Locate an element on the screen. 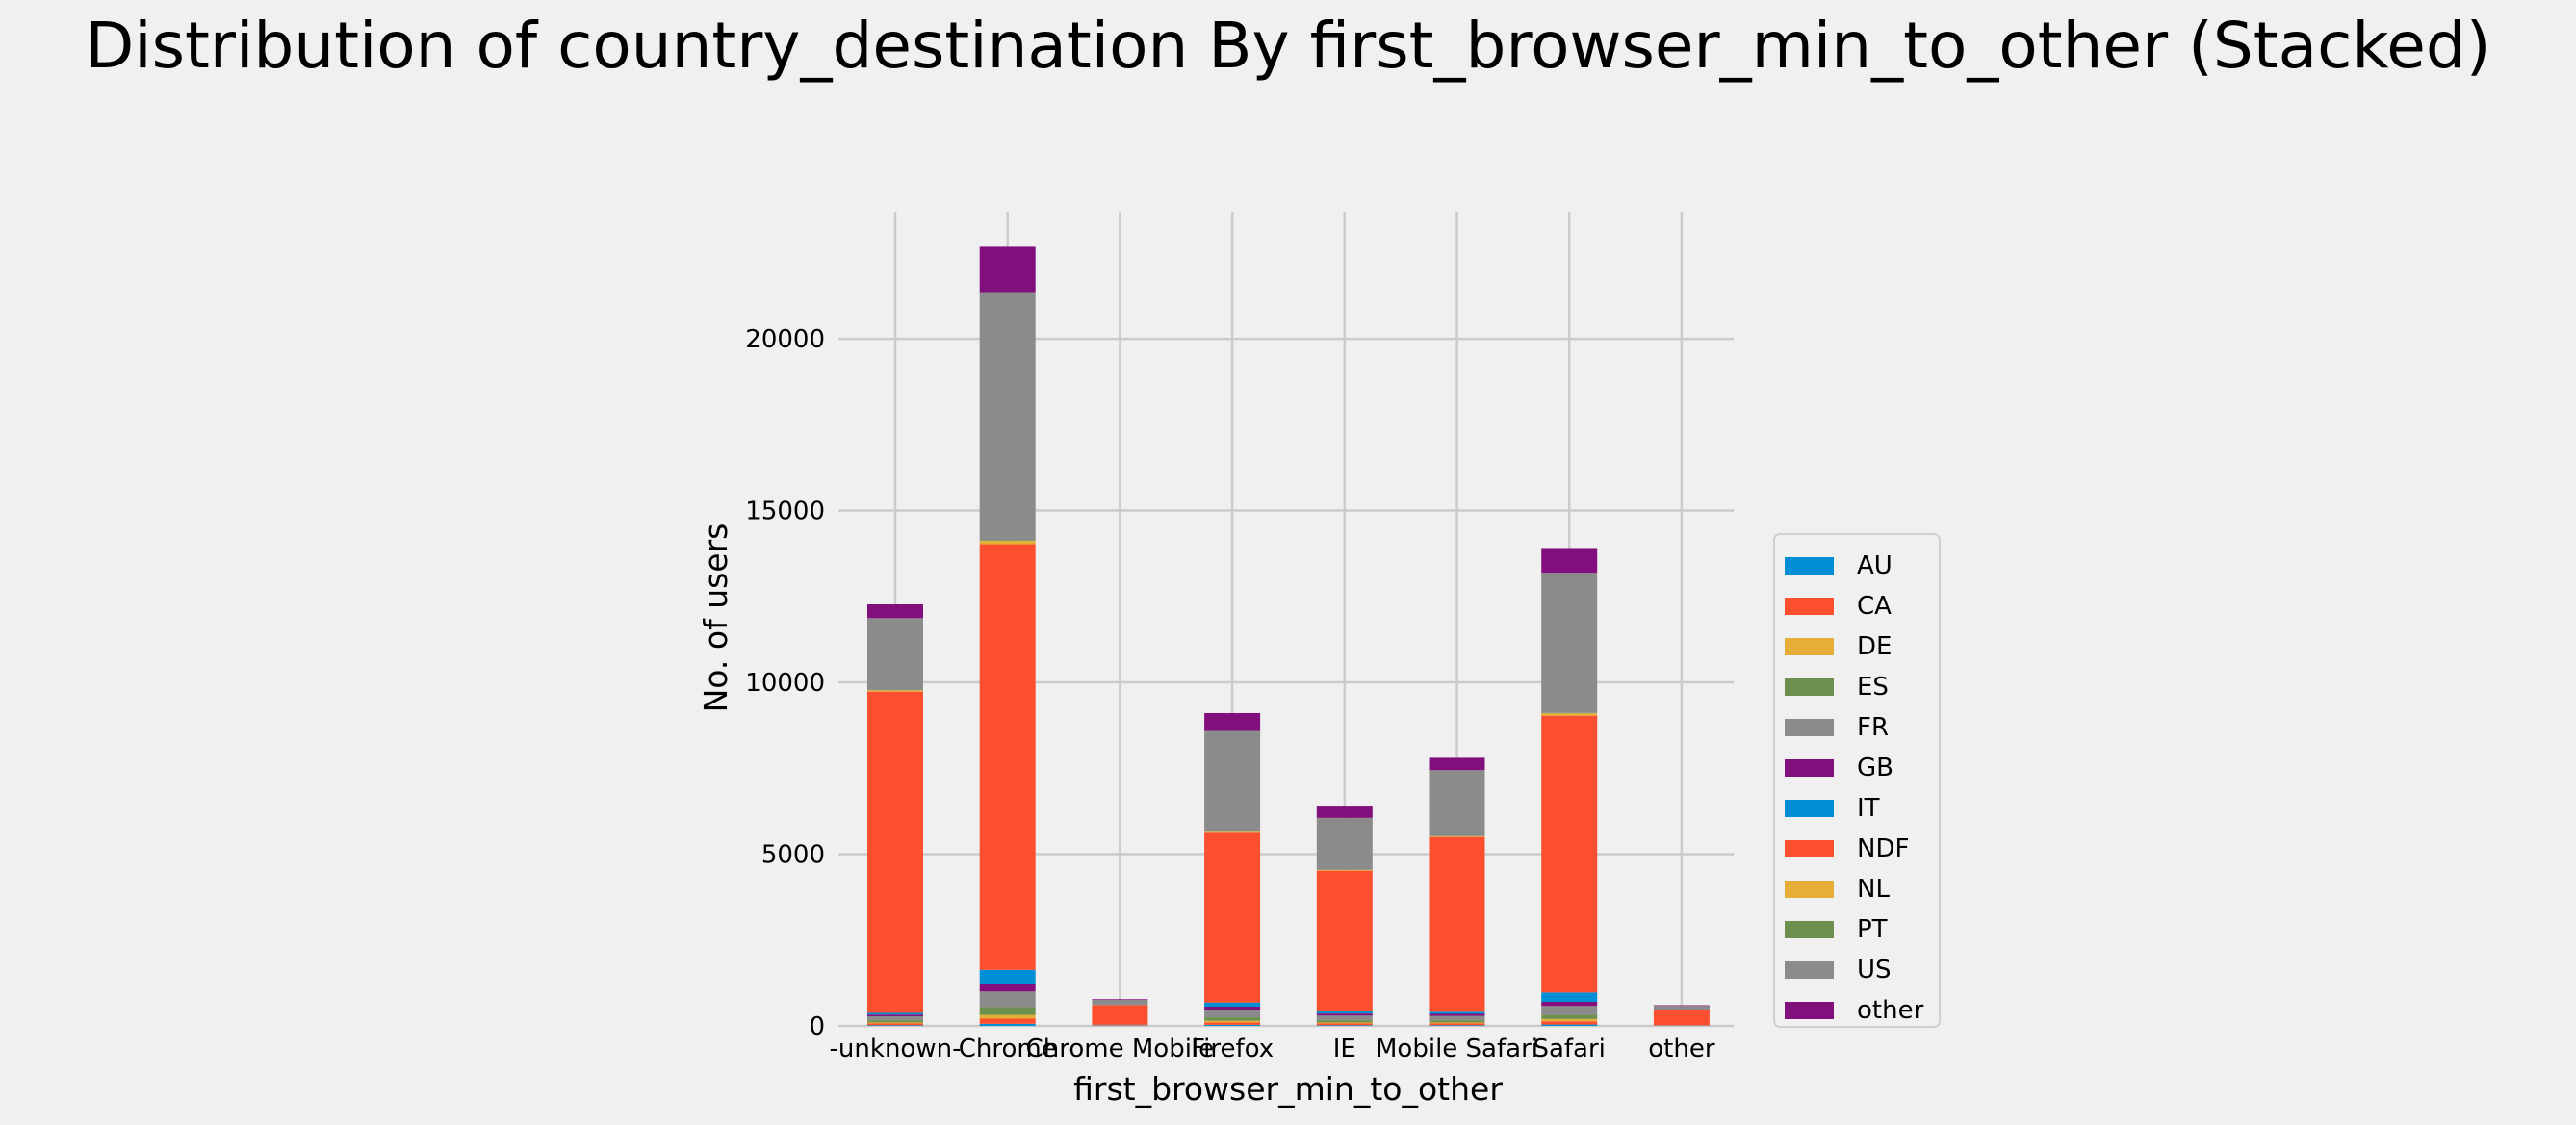 The height and width of the screenshot is (1125, 2576). x-tick-label: Safari is located at coordinates (1569, 1049).